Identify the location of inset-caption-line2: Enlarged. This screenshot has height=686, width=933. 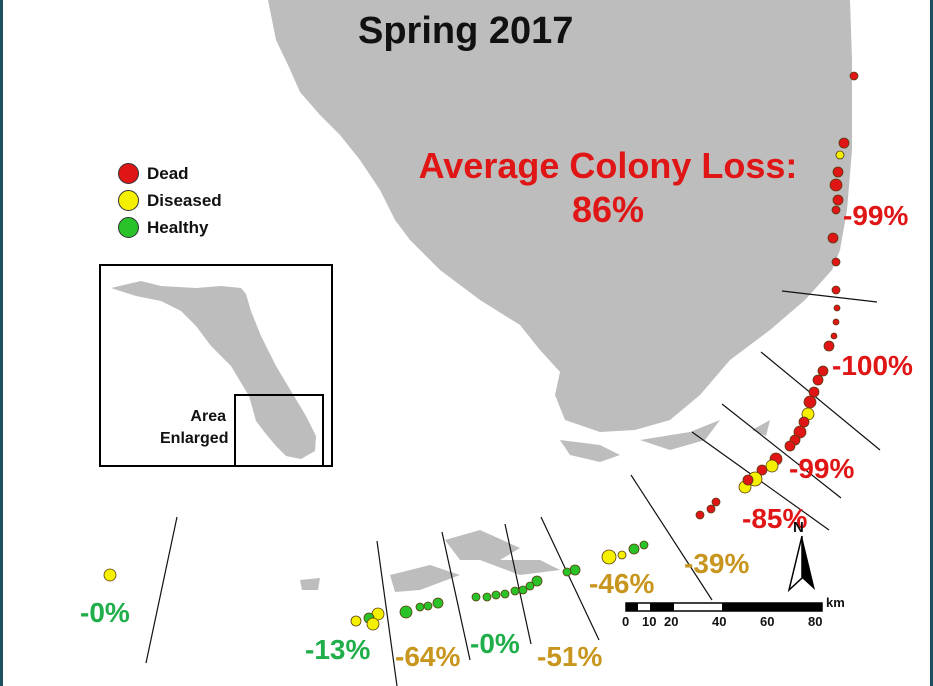
(194, 438).